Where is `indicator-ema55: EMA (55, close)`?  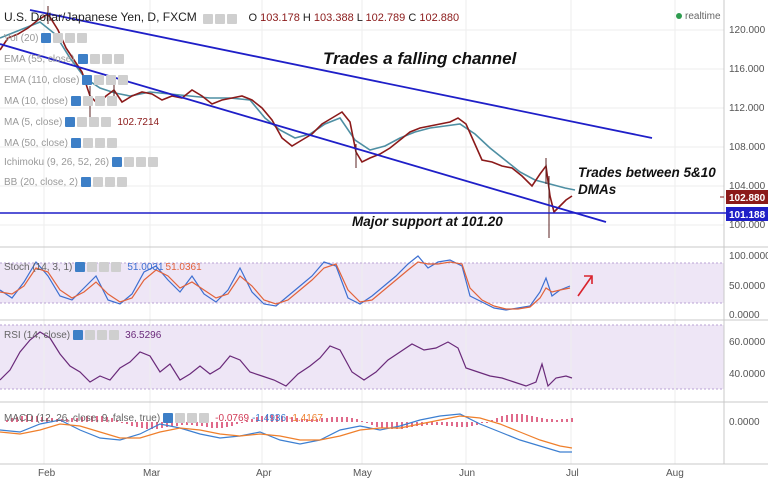
indicator-ema55: EMA (55, close) is located at coordinates (65, 59).